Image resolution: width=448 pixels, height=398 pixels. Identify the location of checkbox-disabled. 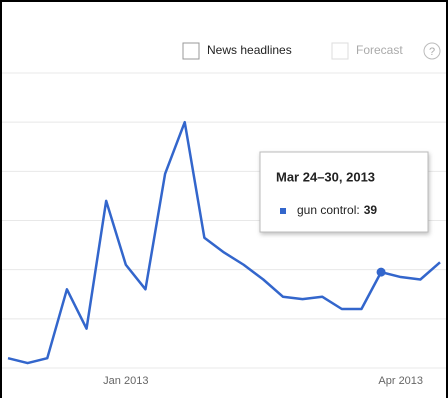
(340, 51).